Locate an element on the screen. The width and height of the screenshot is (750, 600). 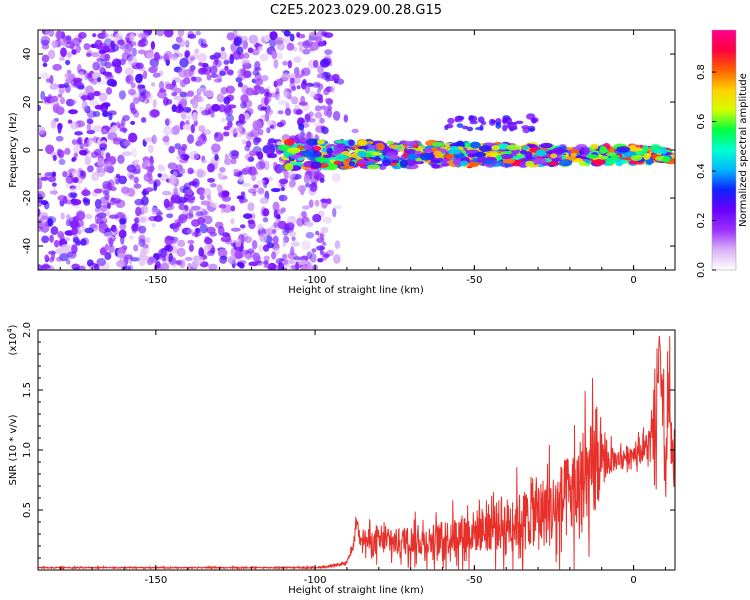
y-tick-label: 20 is located at coordinates (27, 102).